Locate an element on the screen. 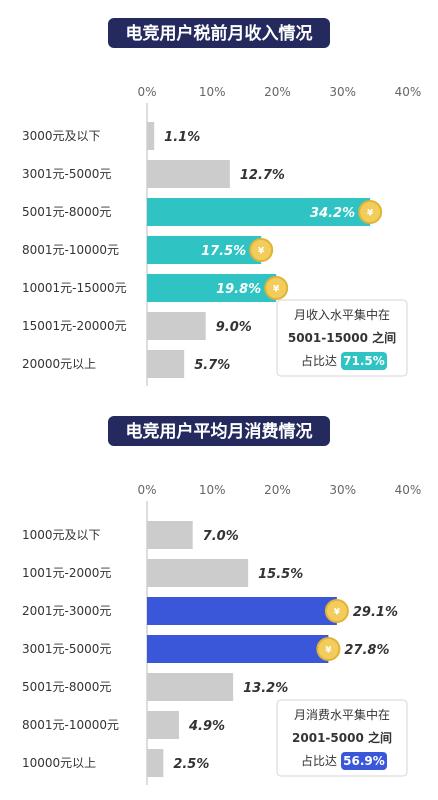  chart-0-value-label: 34.2% is located at coordinates (332, 213).